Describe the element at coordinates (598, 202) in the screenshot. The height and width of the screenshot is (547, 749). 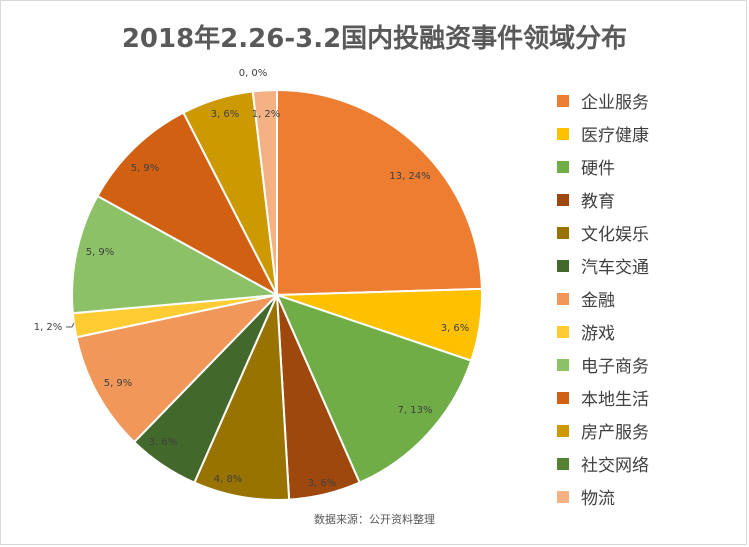
I see `legend-label: 教育` at that location.